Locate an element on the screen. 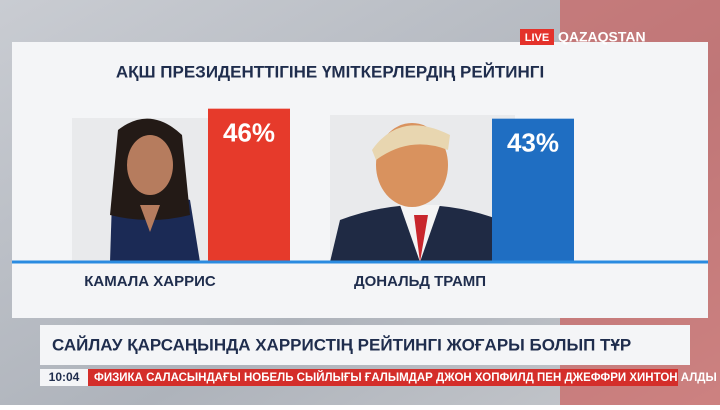 The height and width of the screenshot is (410, 720). ticker-bar is located at coordinates (383, 377).